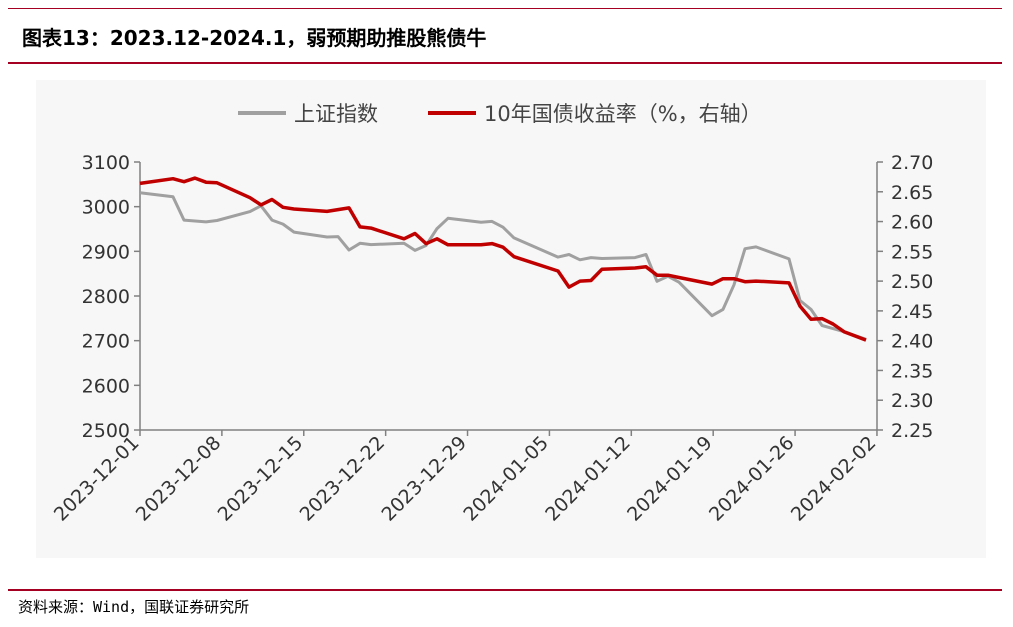 The image size is (1013, 627). Describe the element at coordinates (106, 208) in the screenshot. I see `left-tick-label: 3000` at that location.